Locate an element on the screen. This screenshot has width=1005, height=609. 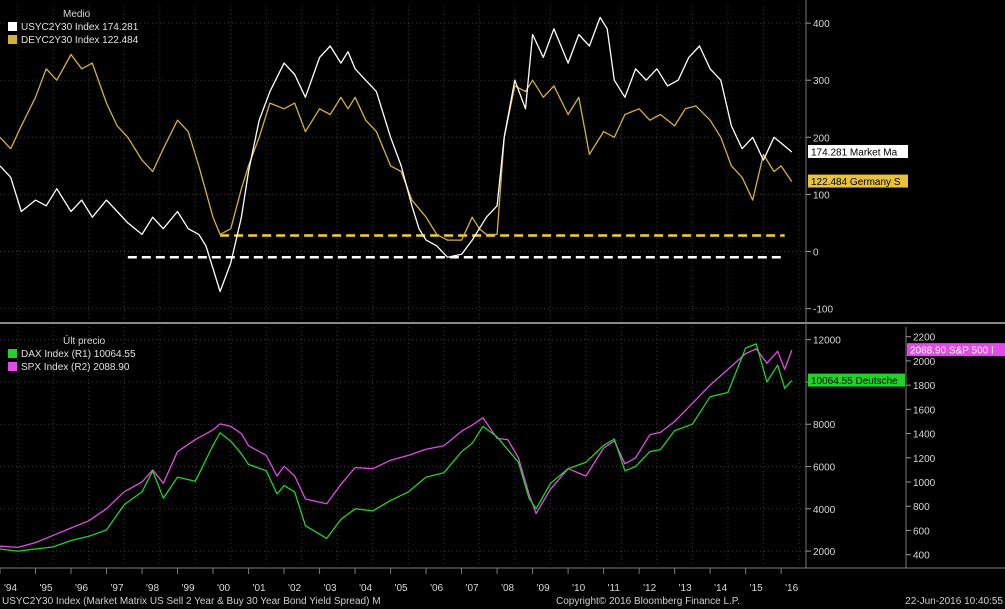
value-tag-dax: 10064.55 Deutsche is located at coordinates (854, 381).